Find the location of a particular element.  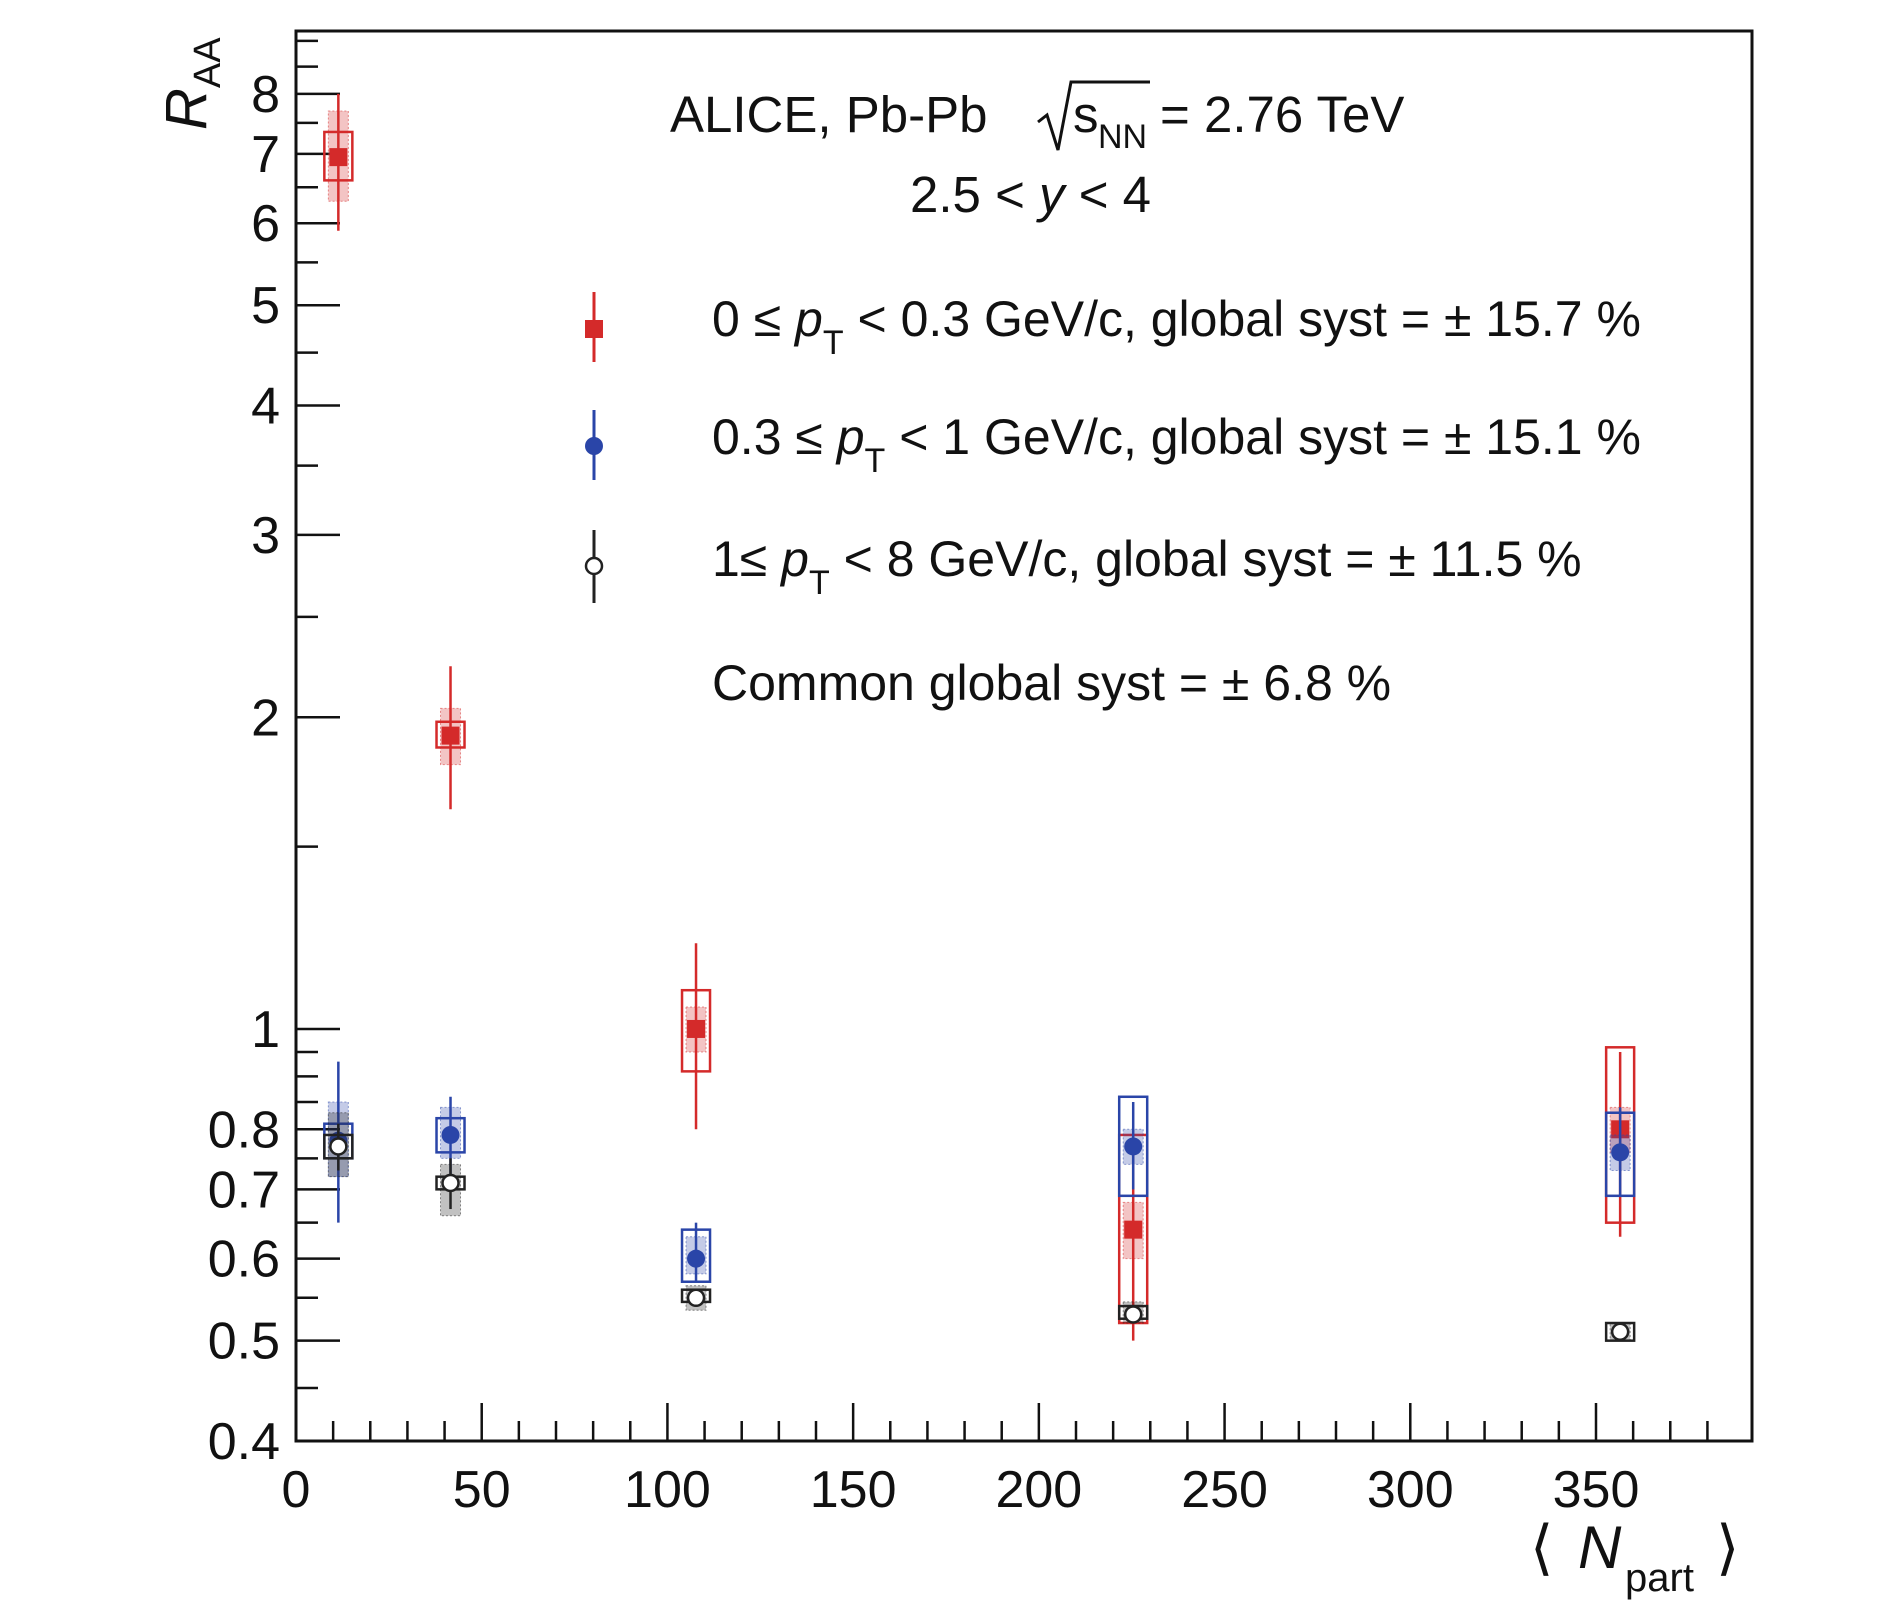

y-tick-label: 1 is located at coordinates (265, 1030).